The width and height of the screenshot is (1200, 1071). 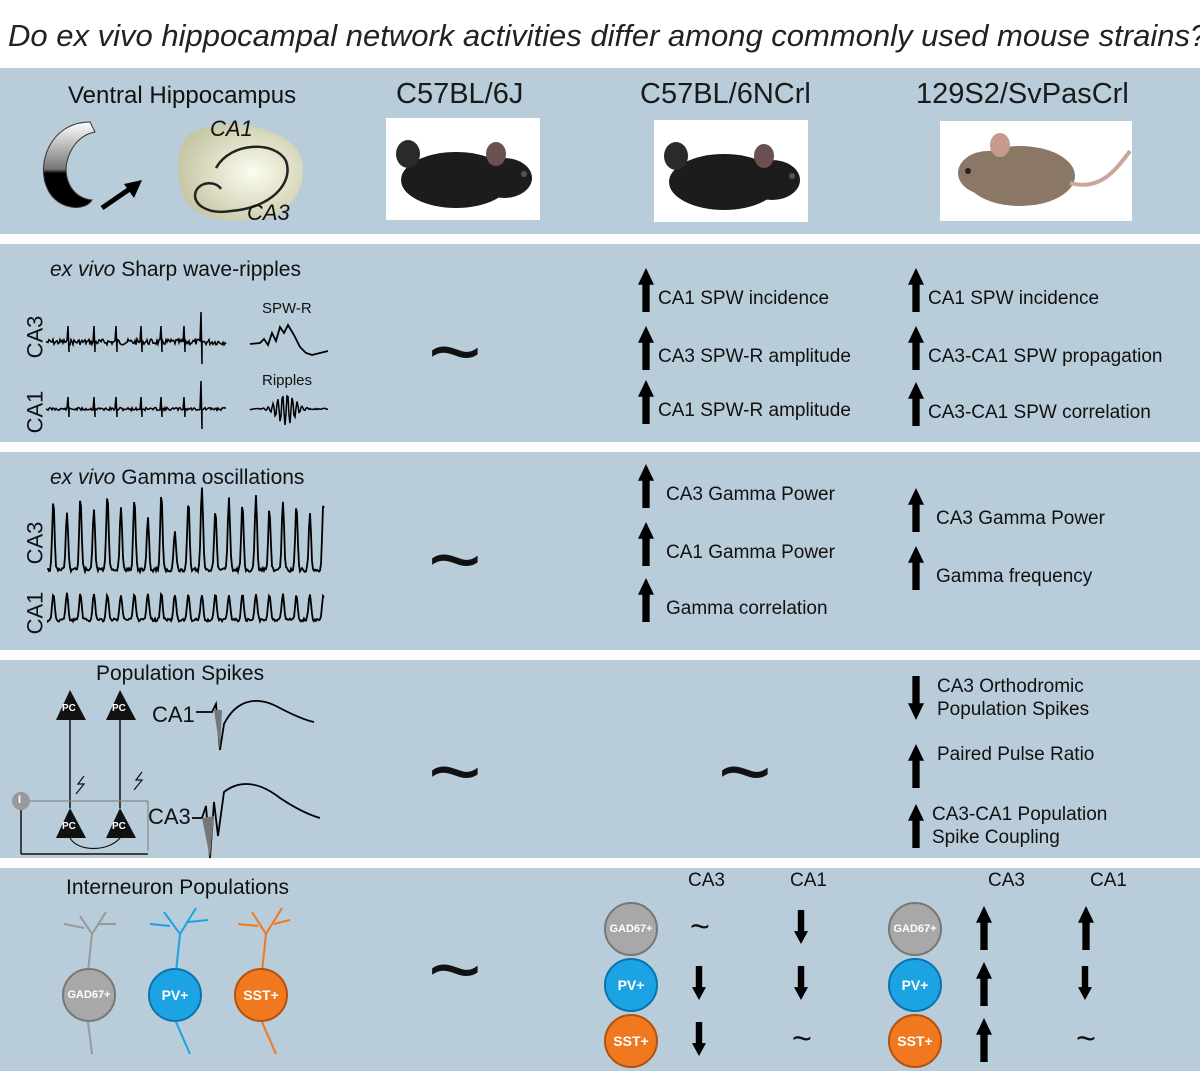 I want to click on gamma-title: ex vivo Gamma oscillations, so click(x=177, y=478).